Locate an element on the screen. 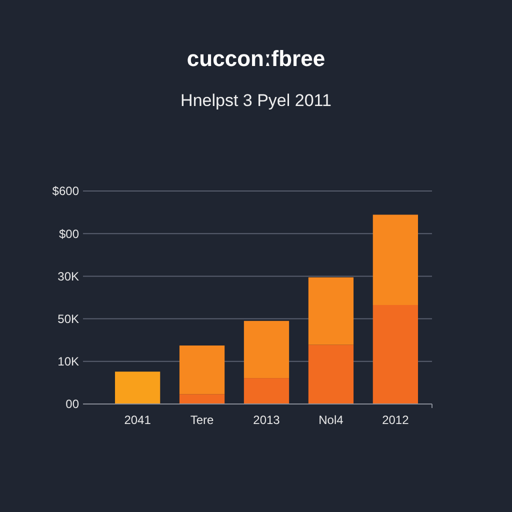 The width and height of the screenshot is (512, 512). text: 30K is located at coordinates (68, 276).